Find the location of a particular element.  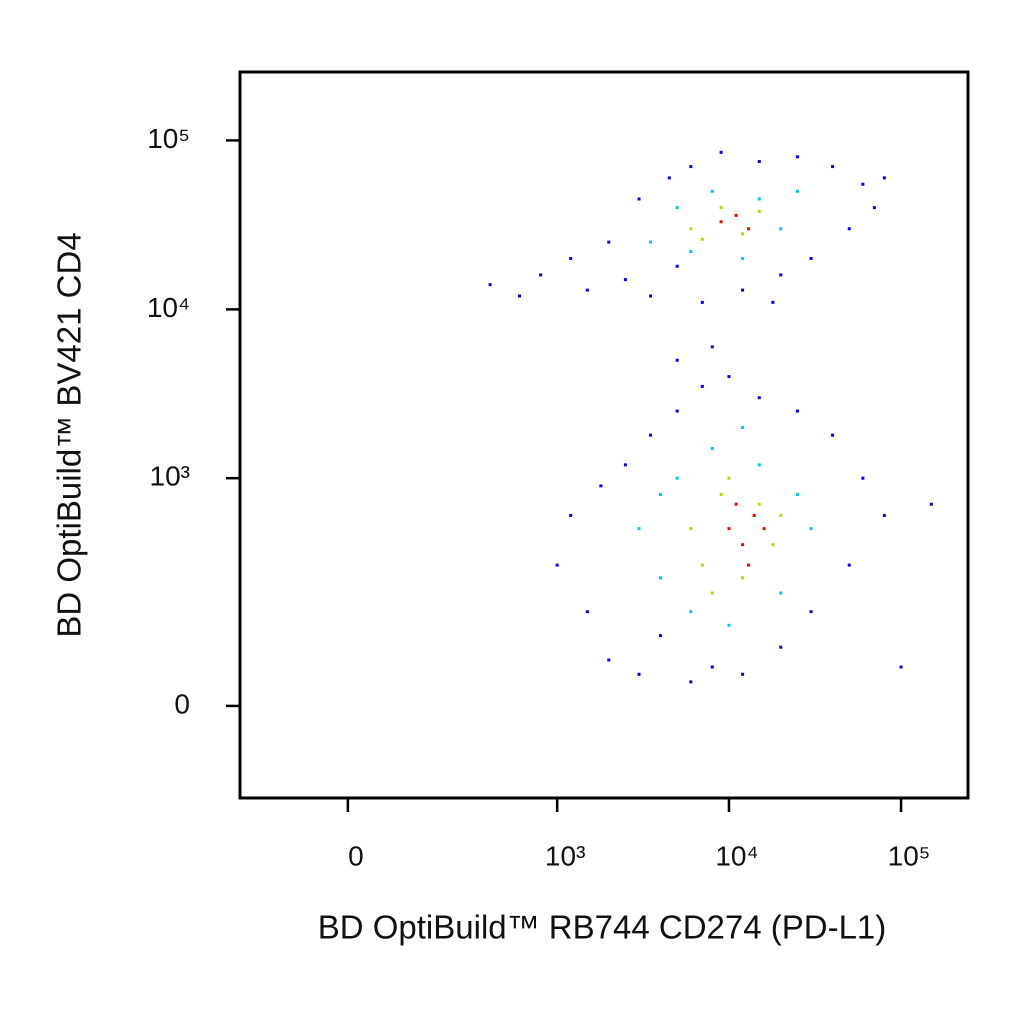

x-tick-label: 10³ is located at coordinates (565, 855).